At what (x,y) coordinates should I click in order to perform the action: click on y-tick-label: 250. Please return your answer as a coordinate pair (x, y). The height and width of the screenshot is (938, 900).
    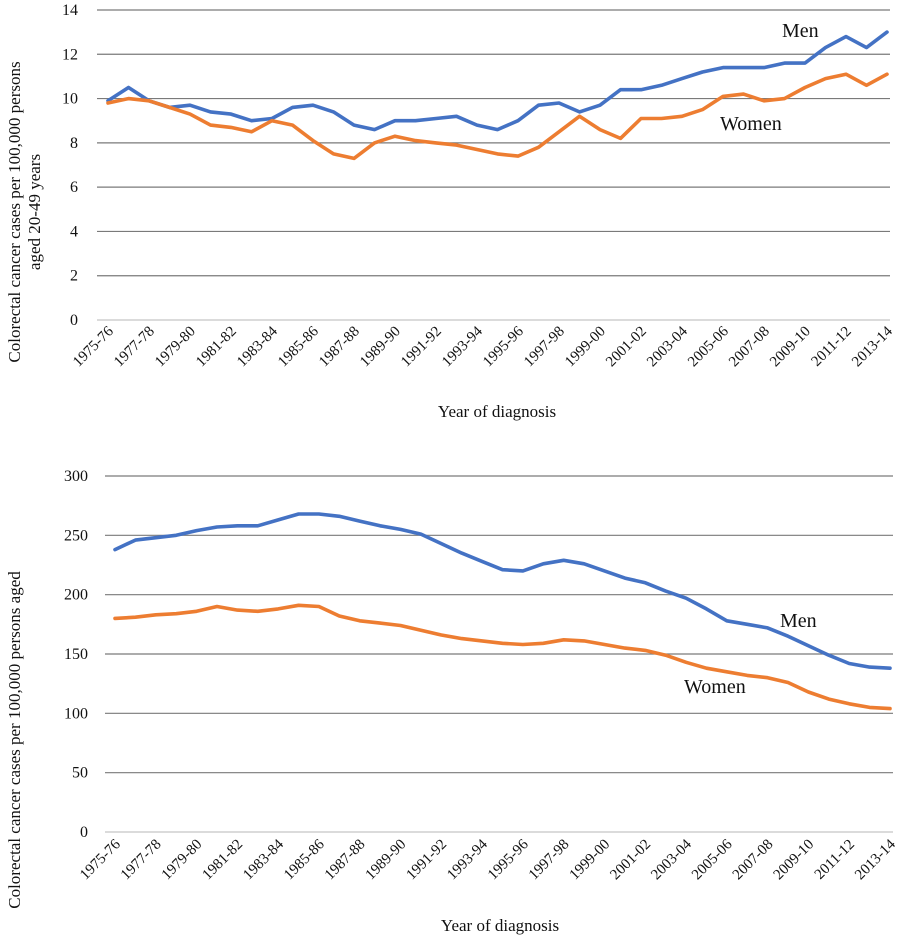
    Looking at the image, I should click on (76, 535).